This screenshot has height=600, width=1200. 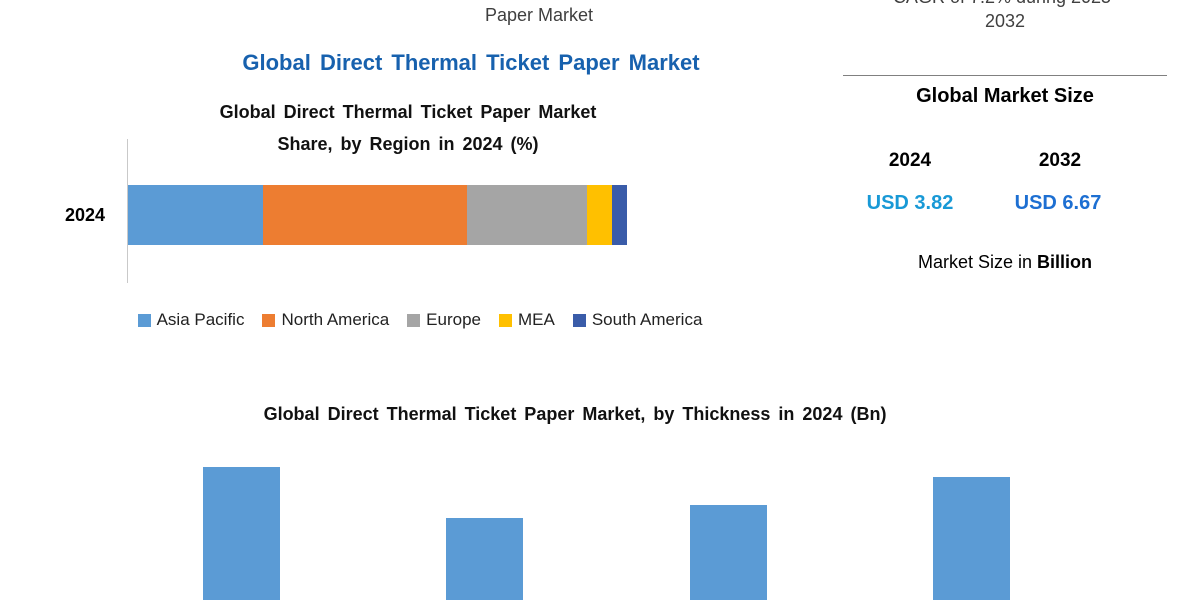 What do you see at coordinates (599, 215) in the screenshot?
I see `bar-segment-mea` at bounding box center [599, 215].